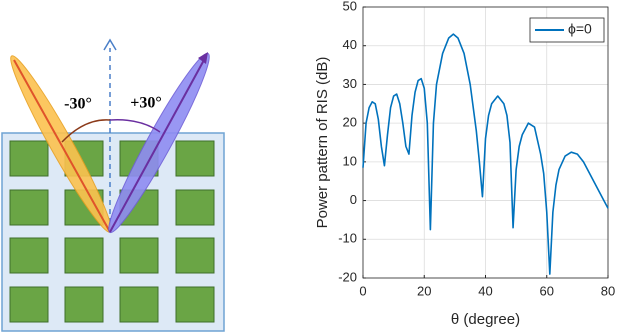 This screenshot has width=620, height=334. What do you see at coordinates (62, 146) in the screenshot?
I see `incident-ray` at bounding box center [62, 146].